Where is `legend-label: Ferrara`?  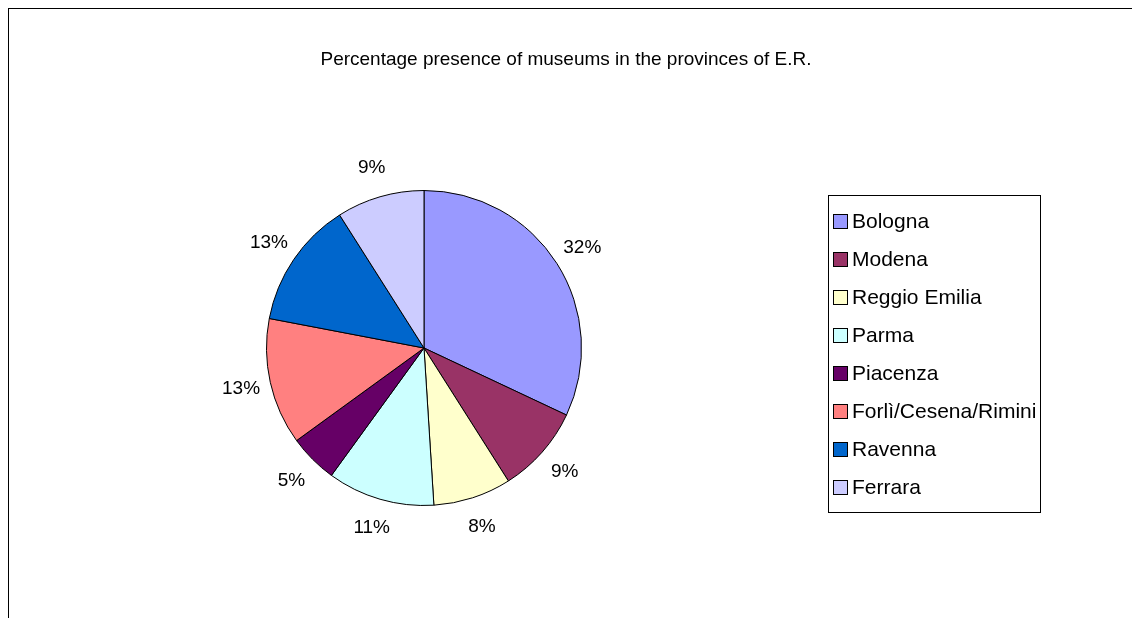 legend-label: Ferrara is located at coordinates (886, 487).